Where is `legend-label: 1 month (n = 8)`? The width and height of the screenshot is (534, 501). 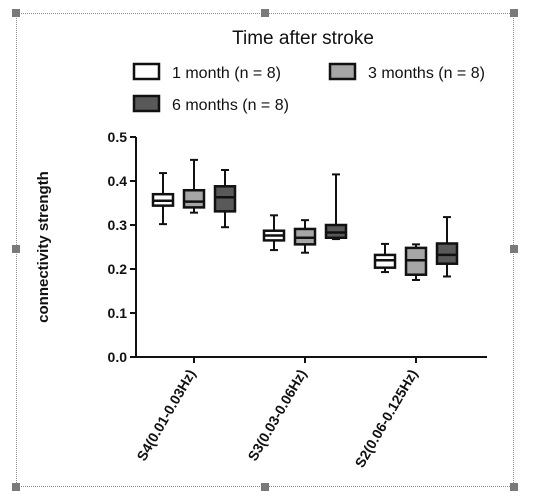
legend-label: 1 month (n = 8) is located at coordinates (226, 73).